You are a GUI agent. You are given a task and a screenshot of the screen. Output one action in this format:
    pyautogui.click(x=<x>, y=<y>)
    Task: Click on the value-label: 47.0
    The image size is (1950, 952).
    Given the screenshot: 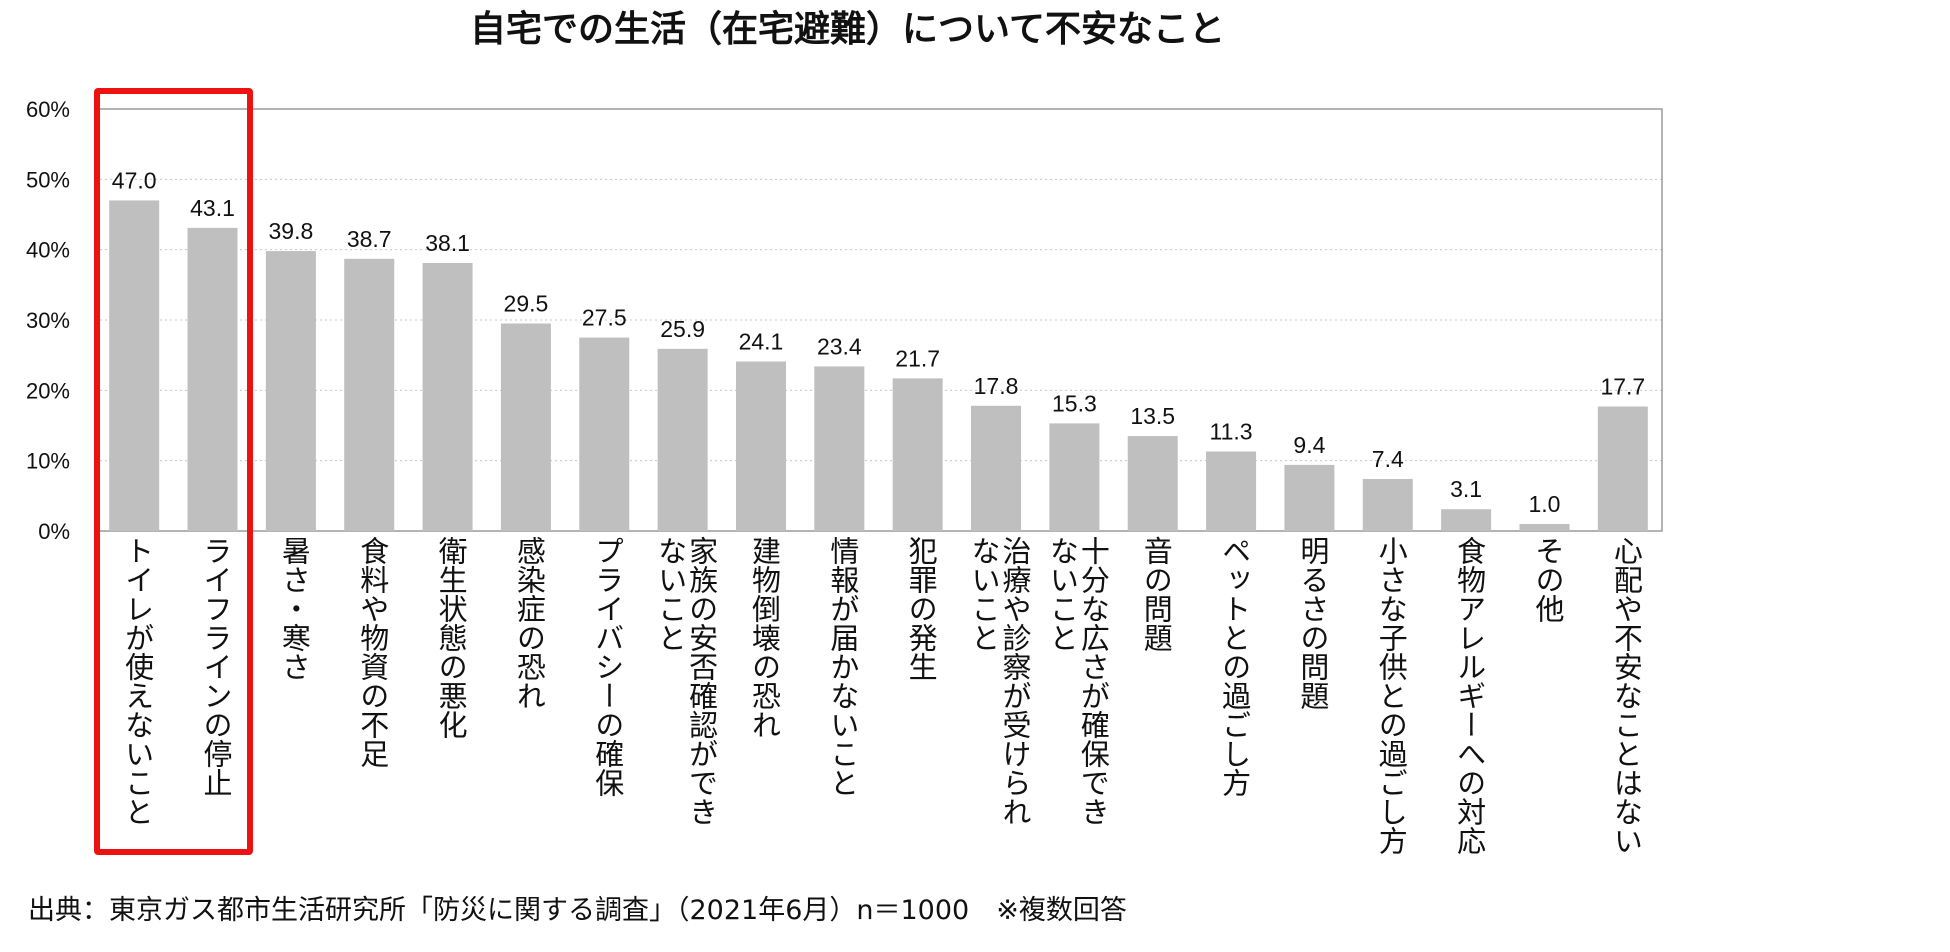 What is the action you would take?
    pyautogui.click(x=134, y=180)
    